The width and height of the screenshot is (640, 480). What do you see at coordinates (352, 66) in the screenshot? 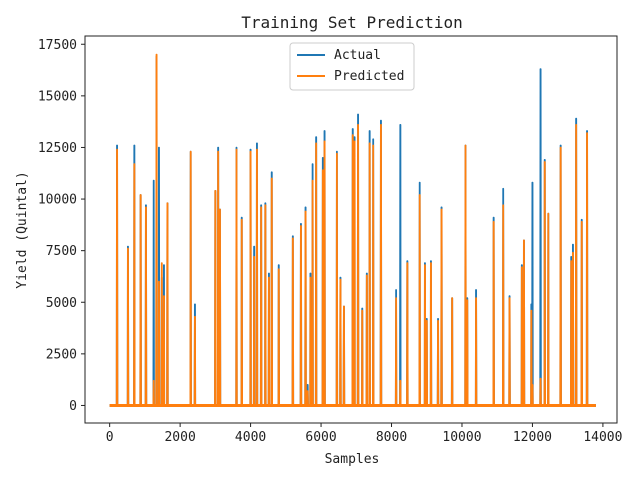
I see `legend: Actual Predicted` at bounding box center [352, 66].